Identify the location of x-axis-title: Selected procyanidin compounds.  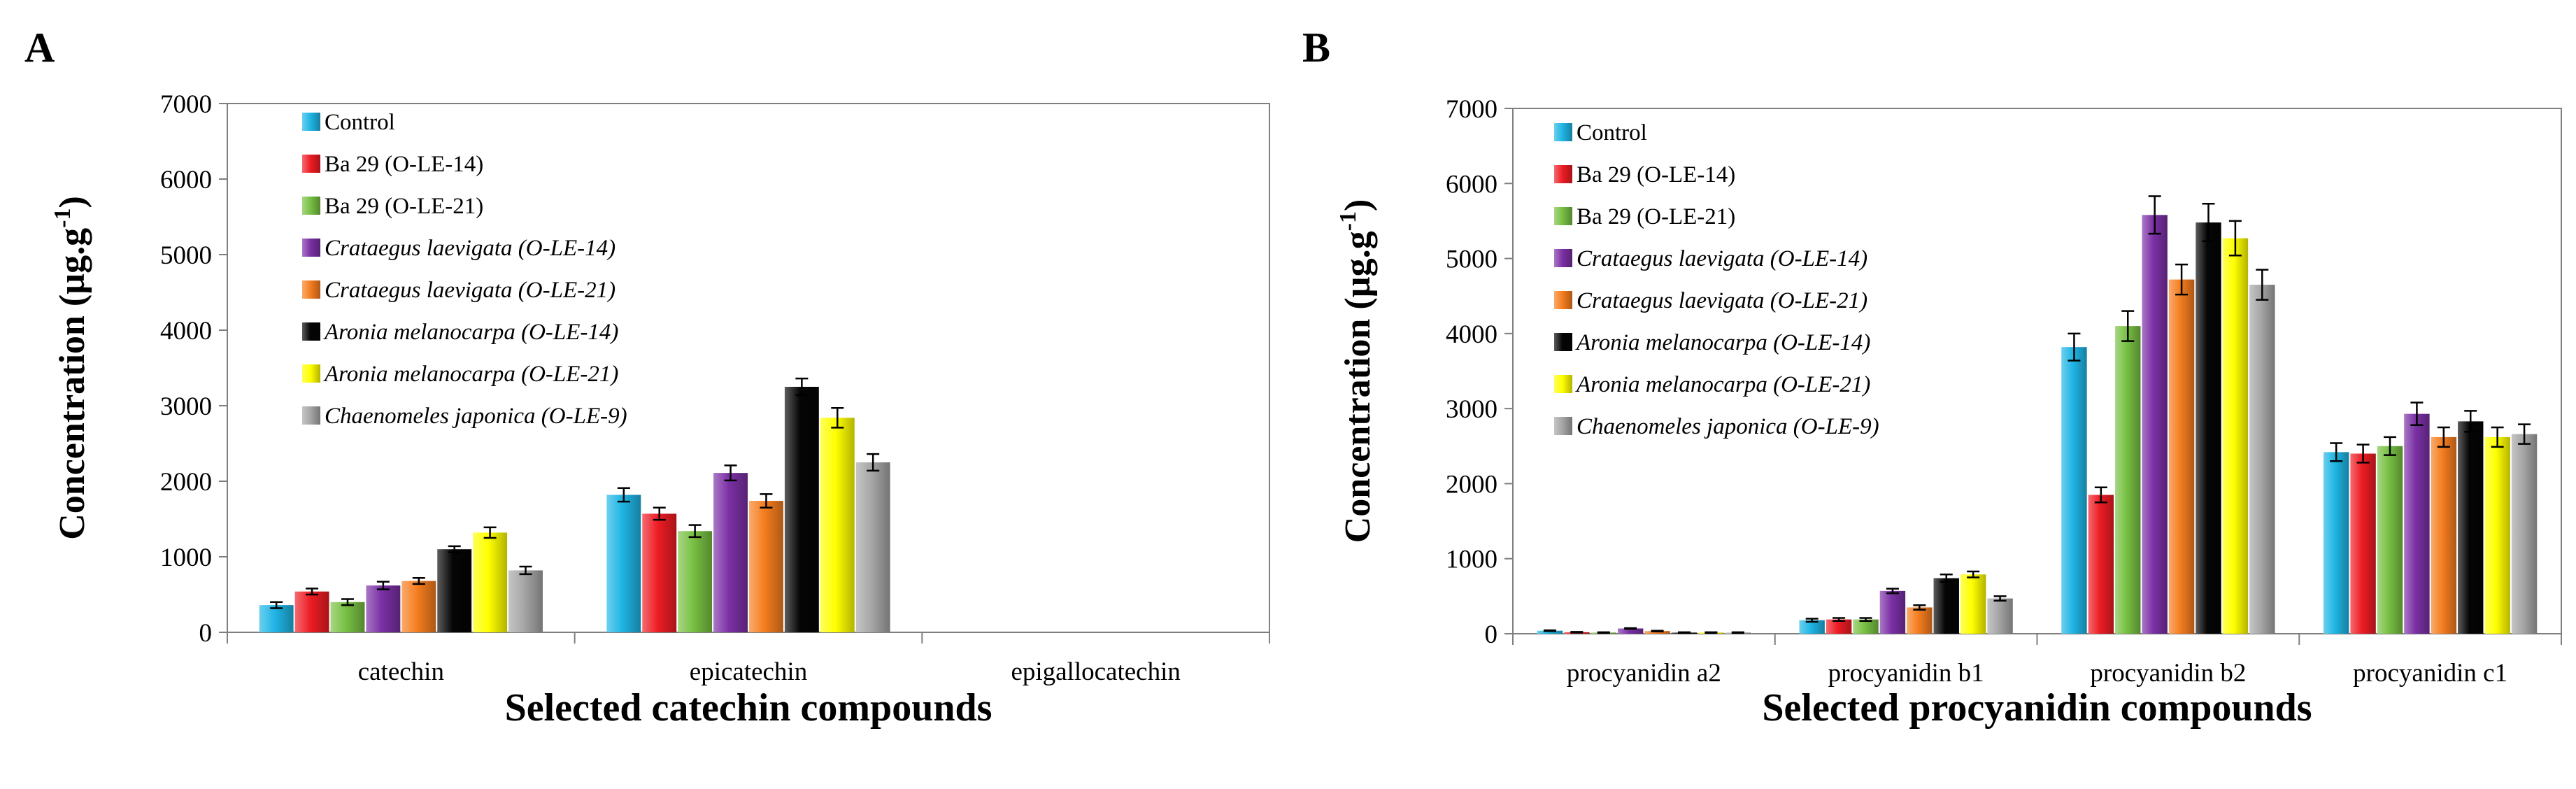
(2037, 708).